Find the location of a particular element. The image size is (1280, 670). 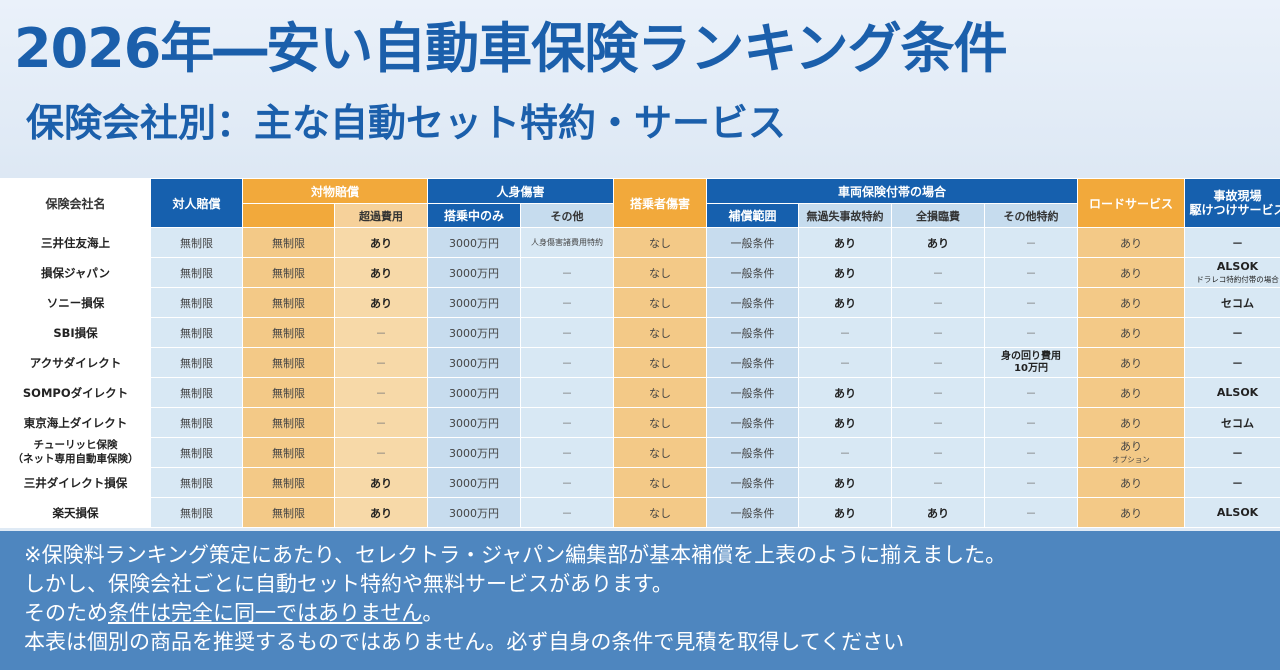

cell-jiko: ALSOK ドラレコ特約付帯の場合 is located at coordinates (1232, 272).